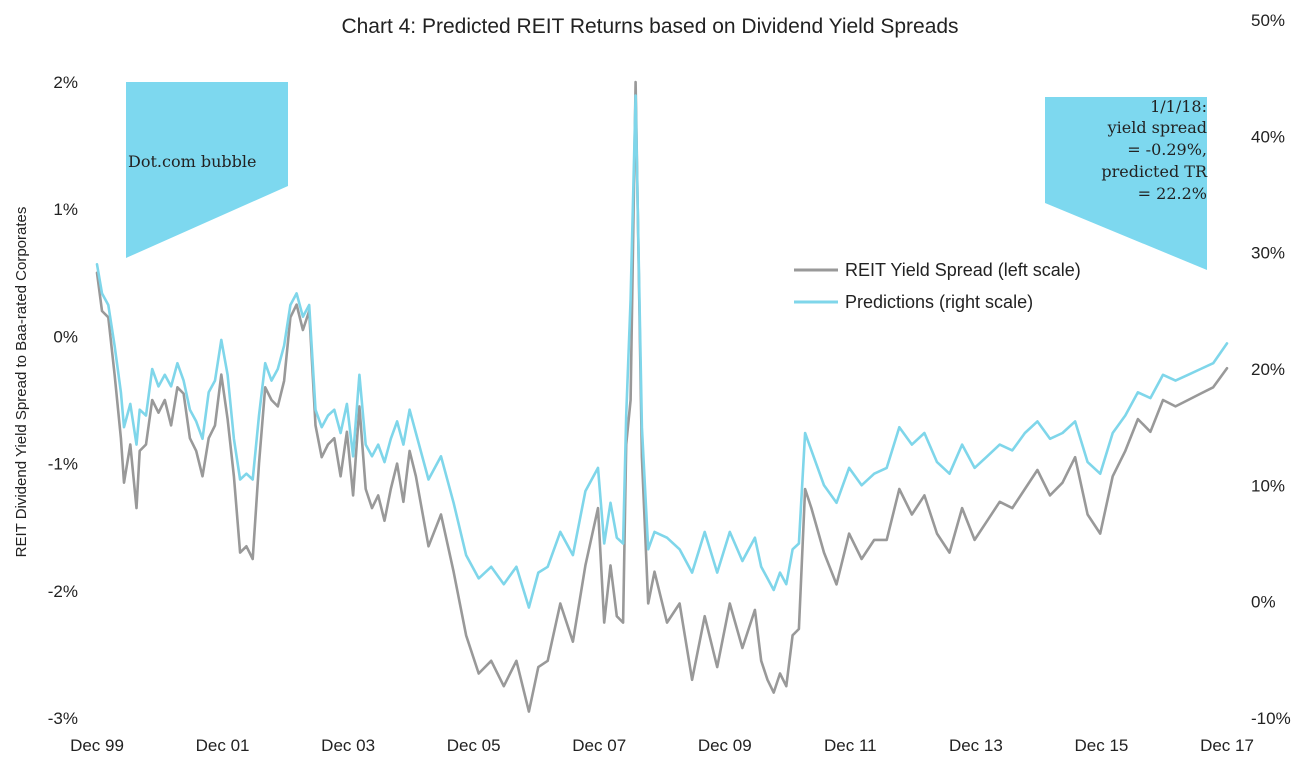  I want to click on x-tick-label: Dec 13, so click(976, 745).